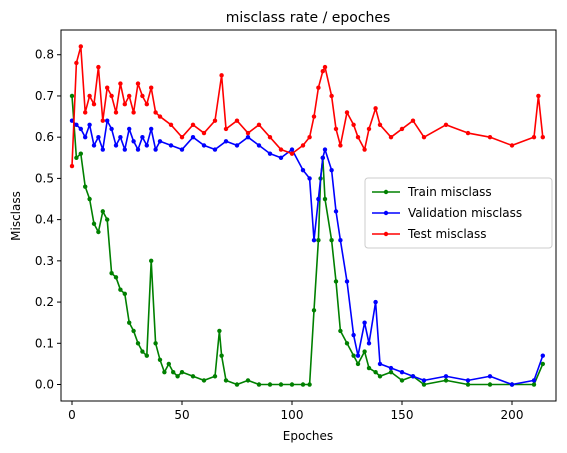 This screenshot has width=567, height=453. I want to click on x-tick-label: 150, so click(402, 415).